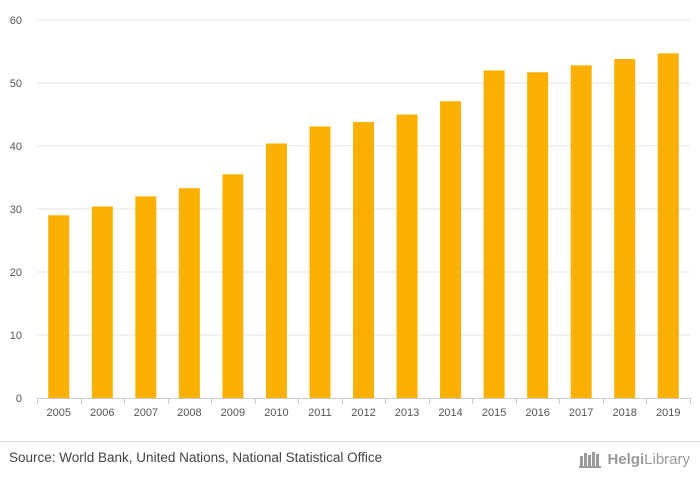 The image size is (700, 484). I want to click on brand-logo: HelgiLibrary, so click(634, 459).